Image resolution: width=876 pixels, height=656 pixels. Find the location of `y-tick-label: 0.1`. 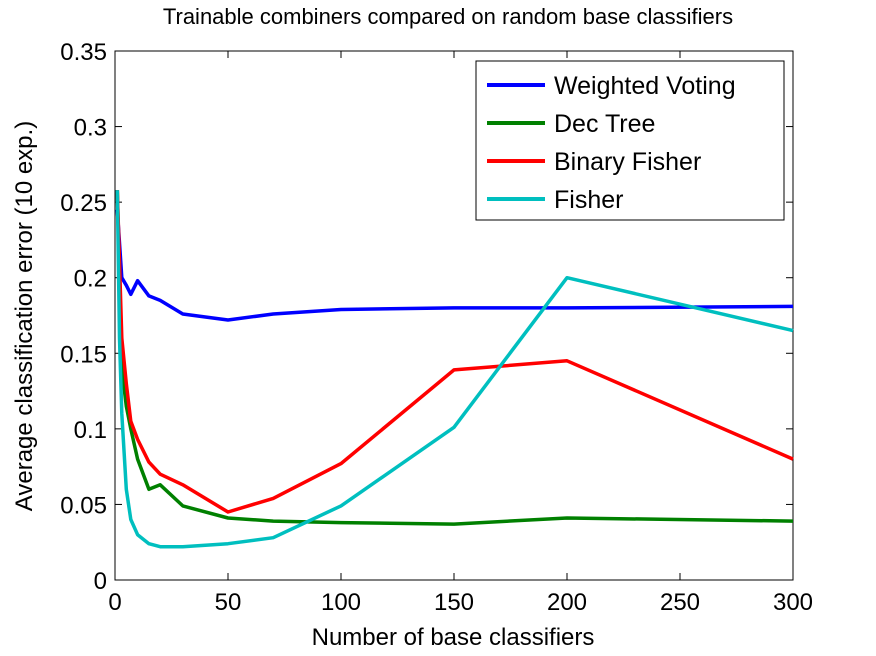

y-tick-label: 0.1 is located at coordinates (90, 430).